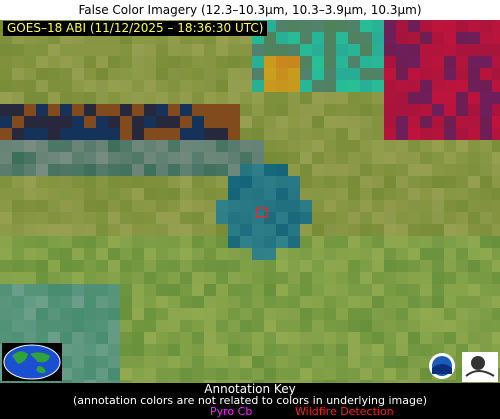  I want to click on key-title: Annotation Key, so click(250, 389).